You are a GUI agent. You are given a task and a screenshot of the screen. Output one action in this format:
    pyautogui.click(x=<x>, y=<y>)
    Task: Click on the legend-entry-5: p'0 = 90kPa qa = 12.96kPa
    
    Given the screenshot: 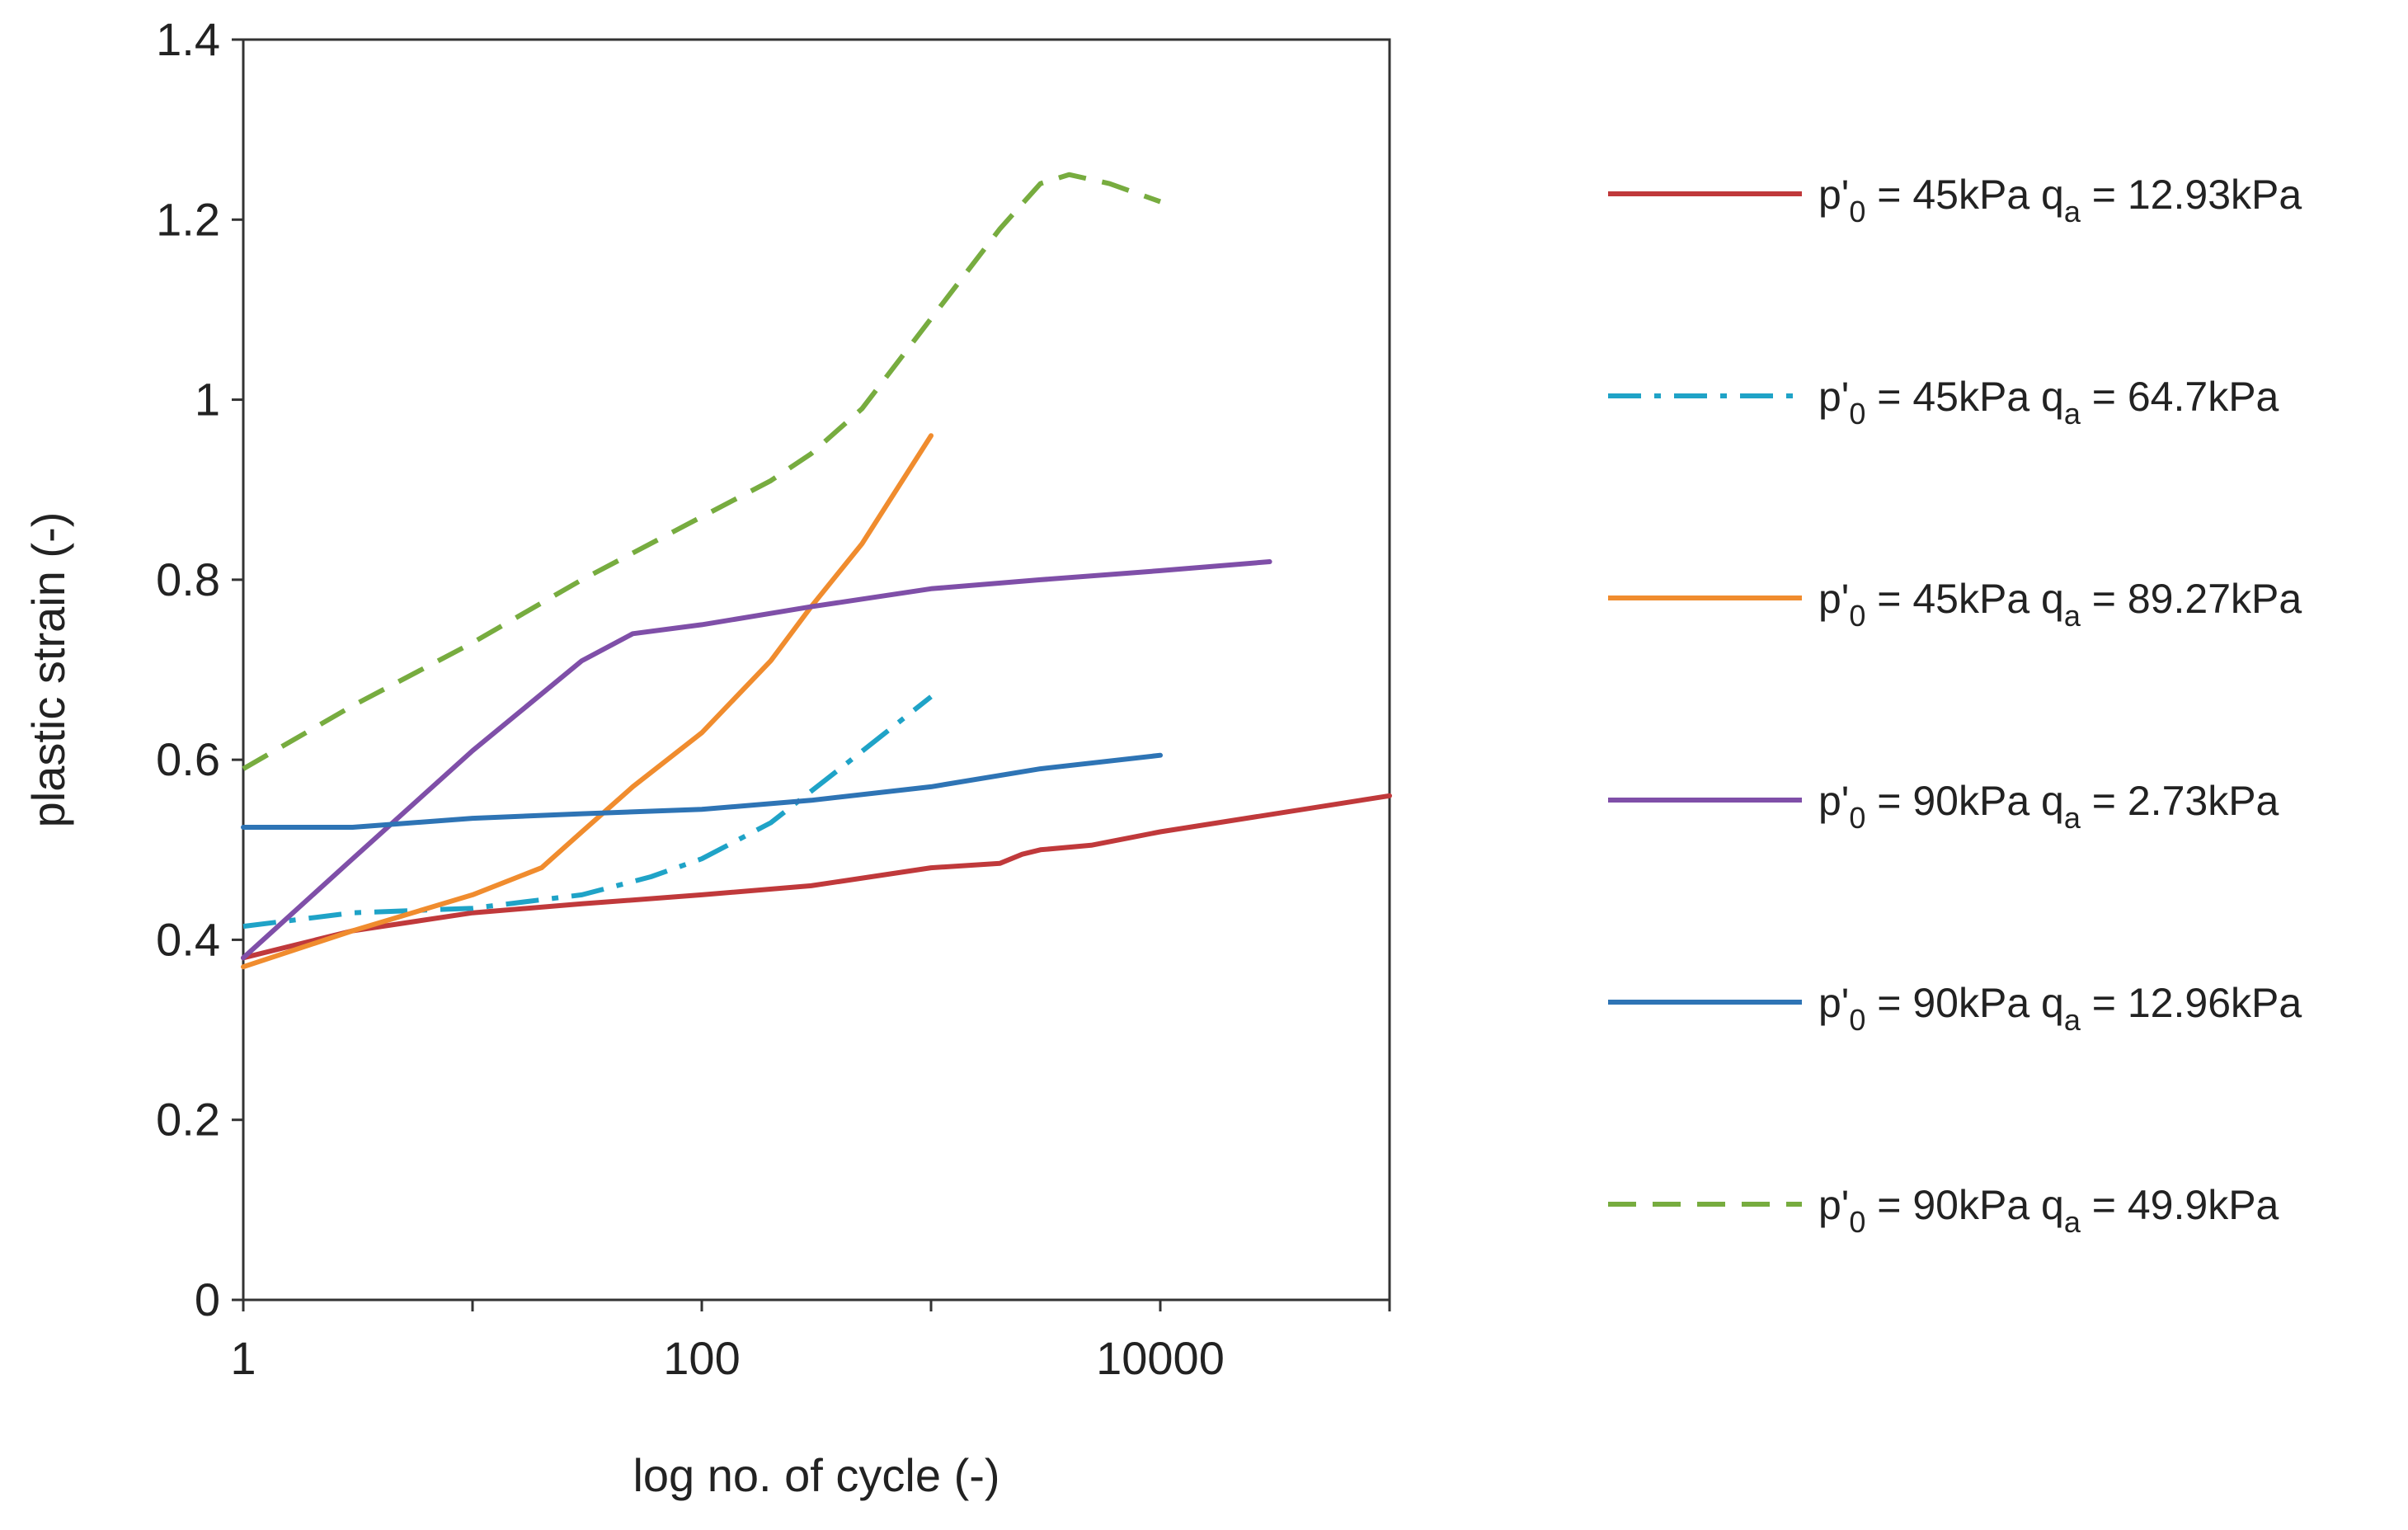 What is the action you would take?
    pyautogui.click(x=1955, y=1008)
    